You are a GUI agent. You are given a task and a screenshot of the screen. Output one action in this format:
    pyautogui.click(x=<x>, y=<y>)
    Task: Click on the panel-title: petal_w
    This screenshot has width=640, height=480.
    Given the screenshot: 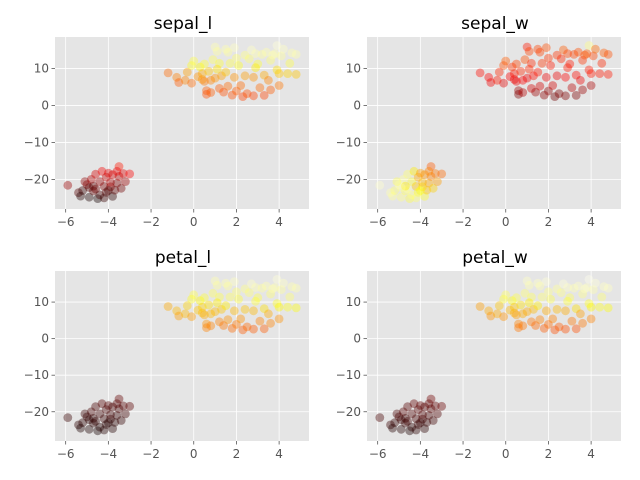 What is the action you would take?
    pyautogui.click(x=495, y=258)
    